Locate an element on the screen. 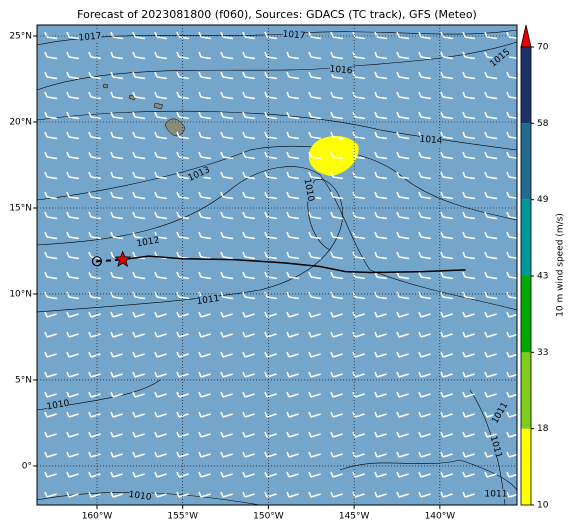 The width and height of the screenshot is (575, 532). colorbar-tick-label: 43 is located at coordinates (542, 277).